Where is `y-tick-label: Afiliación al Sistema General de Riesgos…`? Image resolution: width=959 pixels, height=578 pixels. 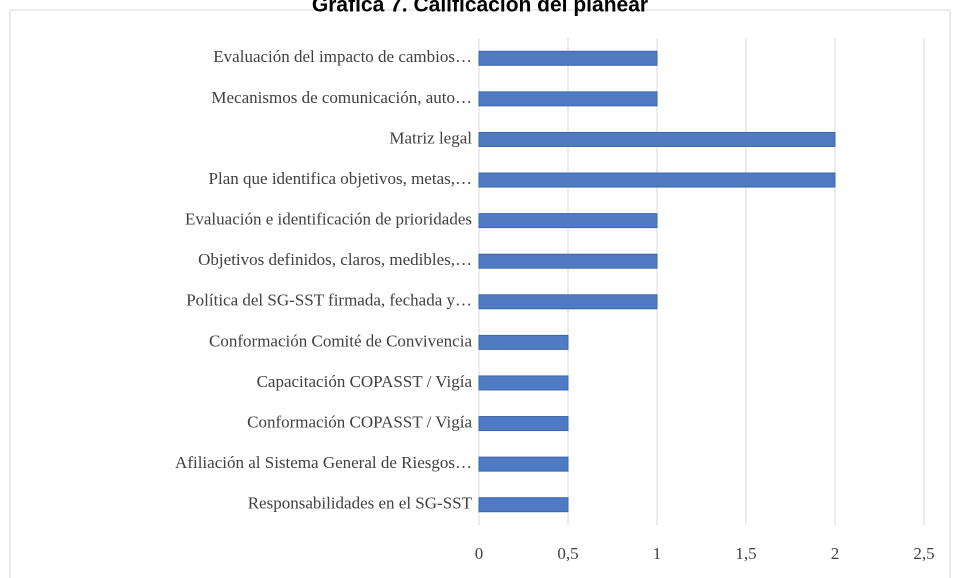 y-tick-label: Afiliación al Sistema General de Riesgos… is located at coordinates (323, 462).